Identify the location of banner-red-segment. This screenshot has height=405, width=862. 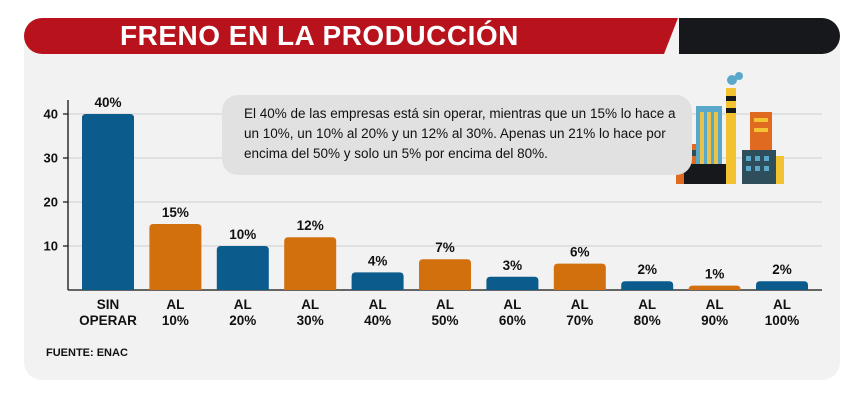
(351, 36).